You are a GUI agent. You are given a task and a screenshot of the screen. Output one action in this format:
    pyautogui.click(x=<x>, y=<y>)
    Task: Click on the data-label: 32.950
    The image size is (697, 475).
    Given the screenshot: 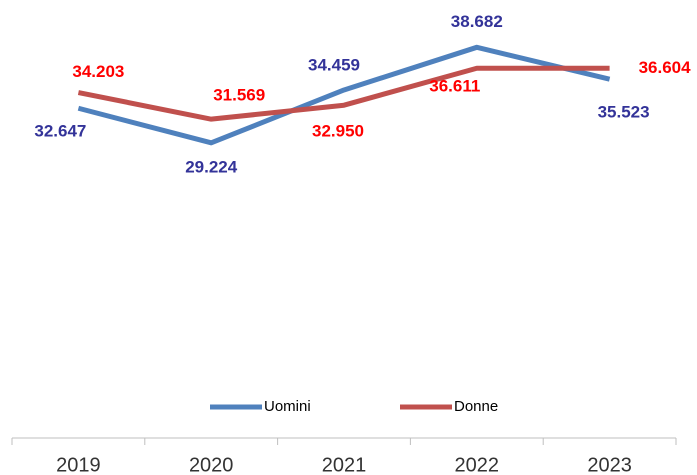 What is the action you would take?
    pyautogui.click(x=338, y=131)
    